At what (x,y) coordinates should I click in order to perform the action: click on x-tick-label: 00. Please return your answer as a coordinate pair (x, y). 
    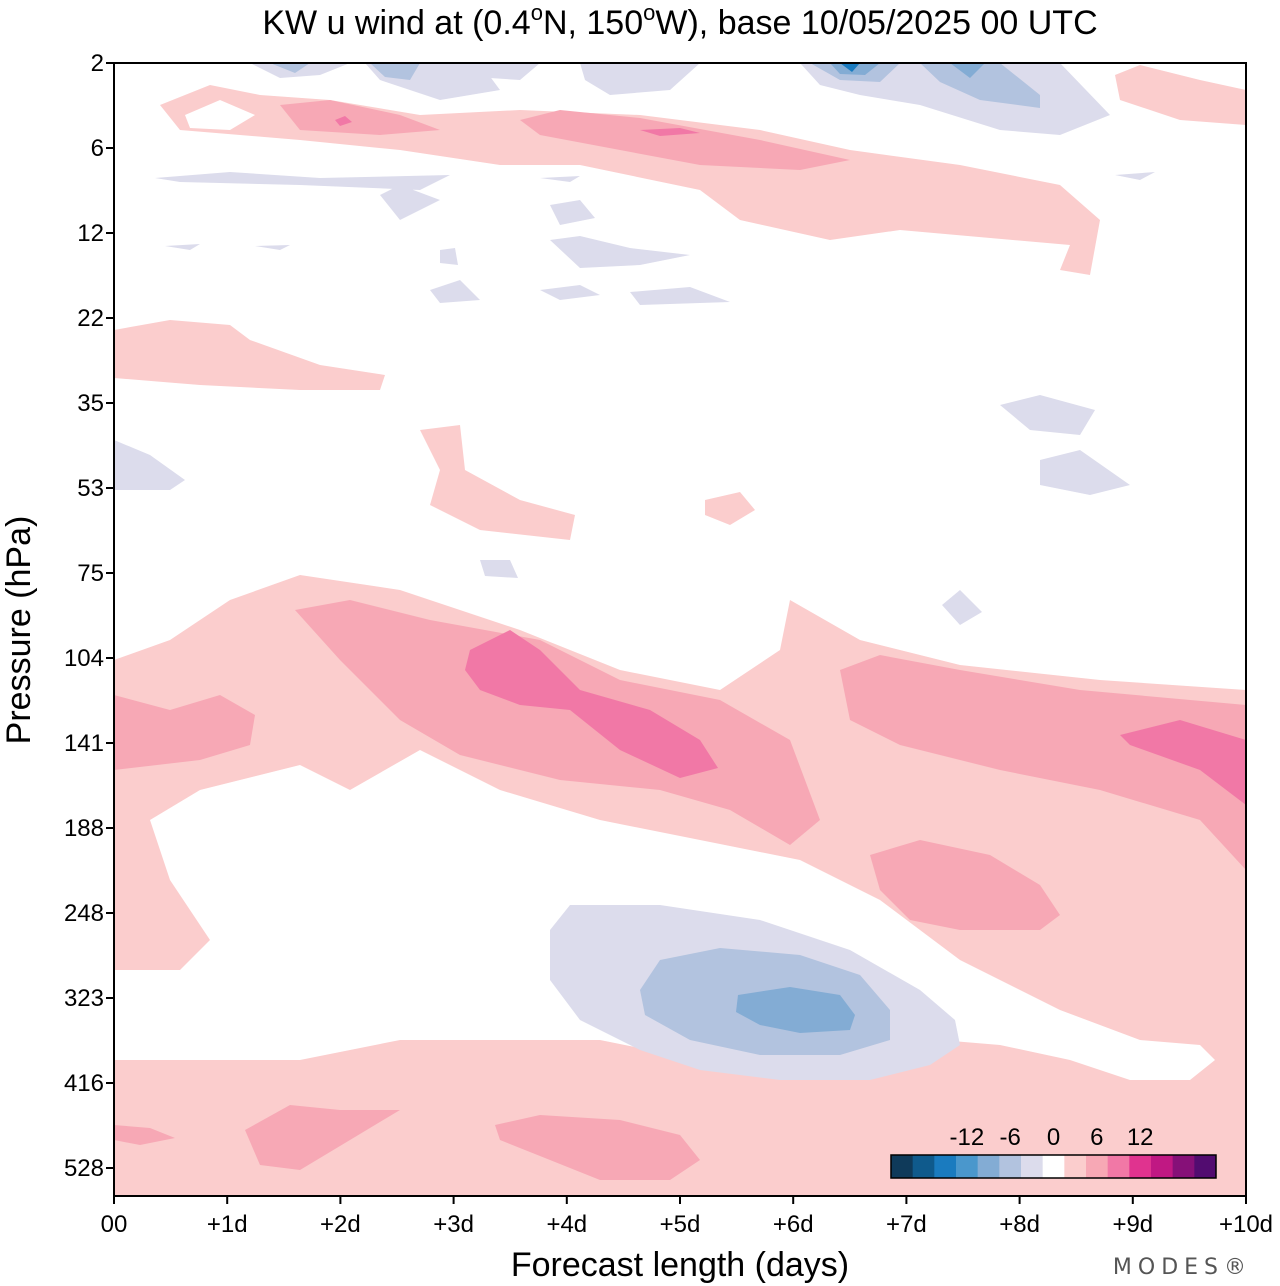
    Looking at the image, I should click on (114, 1224).